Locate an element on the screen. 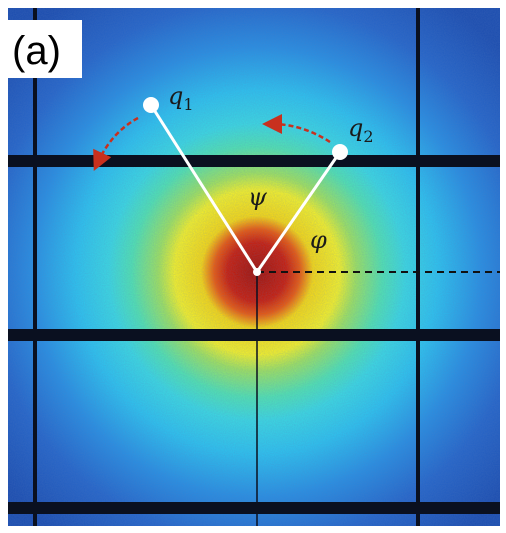  label-box is located at coordinates (45, 49).